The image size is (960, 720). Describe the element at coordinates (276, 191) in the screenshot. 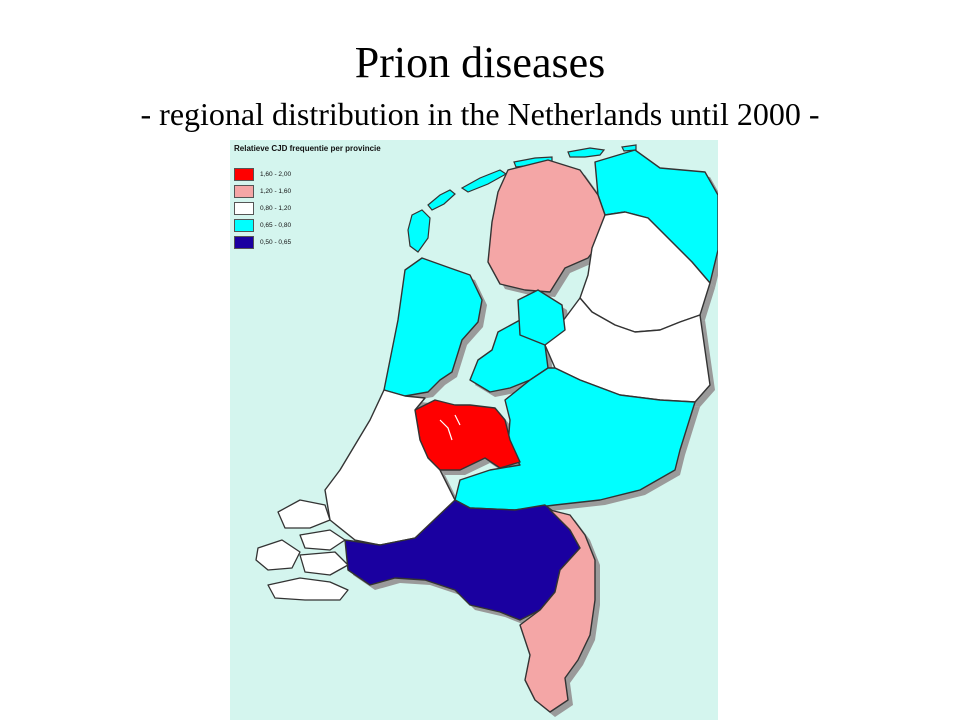

I see `legend-label: 1,20 - 1,60` at that location.